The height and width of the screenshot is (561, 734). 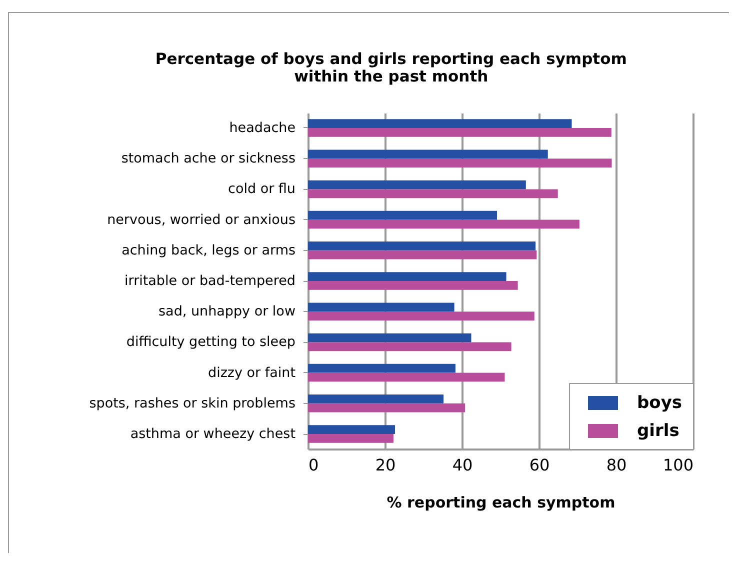 What do you see at coordinates (252, 372) in the screenshot?
I see `y-tick-label: dizzy or faint` at bounding box center [252, 372].